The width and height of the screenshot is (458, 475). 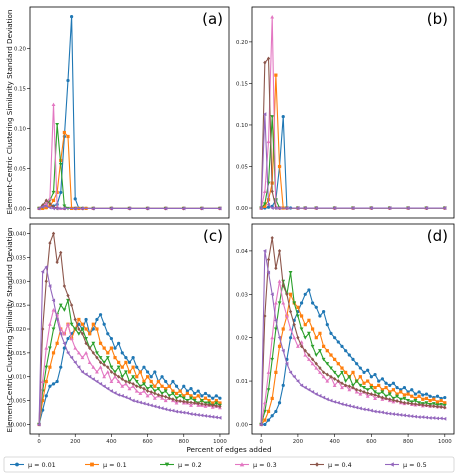 What do you see at coordinates (437, 236) in the screenshot?
I see `panel-label: (d)` at bounding box center [437, 236].